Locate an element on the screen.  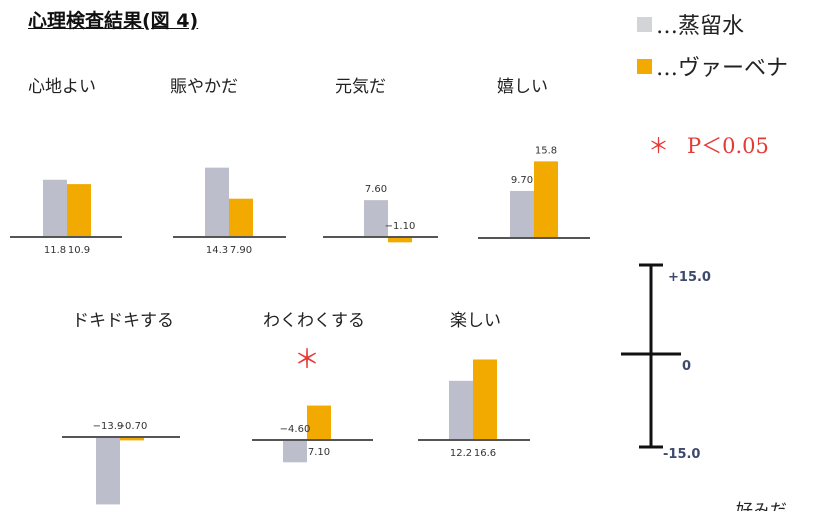
panel-3-value-water: 7.60 is located at coordinates (376, 189).